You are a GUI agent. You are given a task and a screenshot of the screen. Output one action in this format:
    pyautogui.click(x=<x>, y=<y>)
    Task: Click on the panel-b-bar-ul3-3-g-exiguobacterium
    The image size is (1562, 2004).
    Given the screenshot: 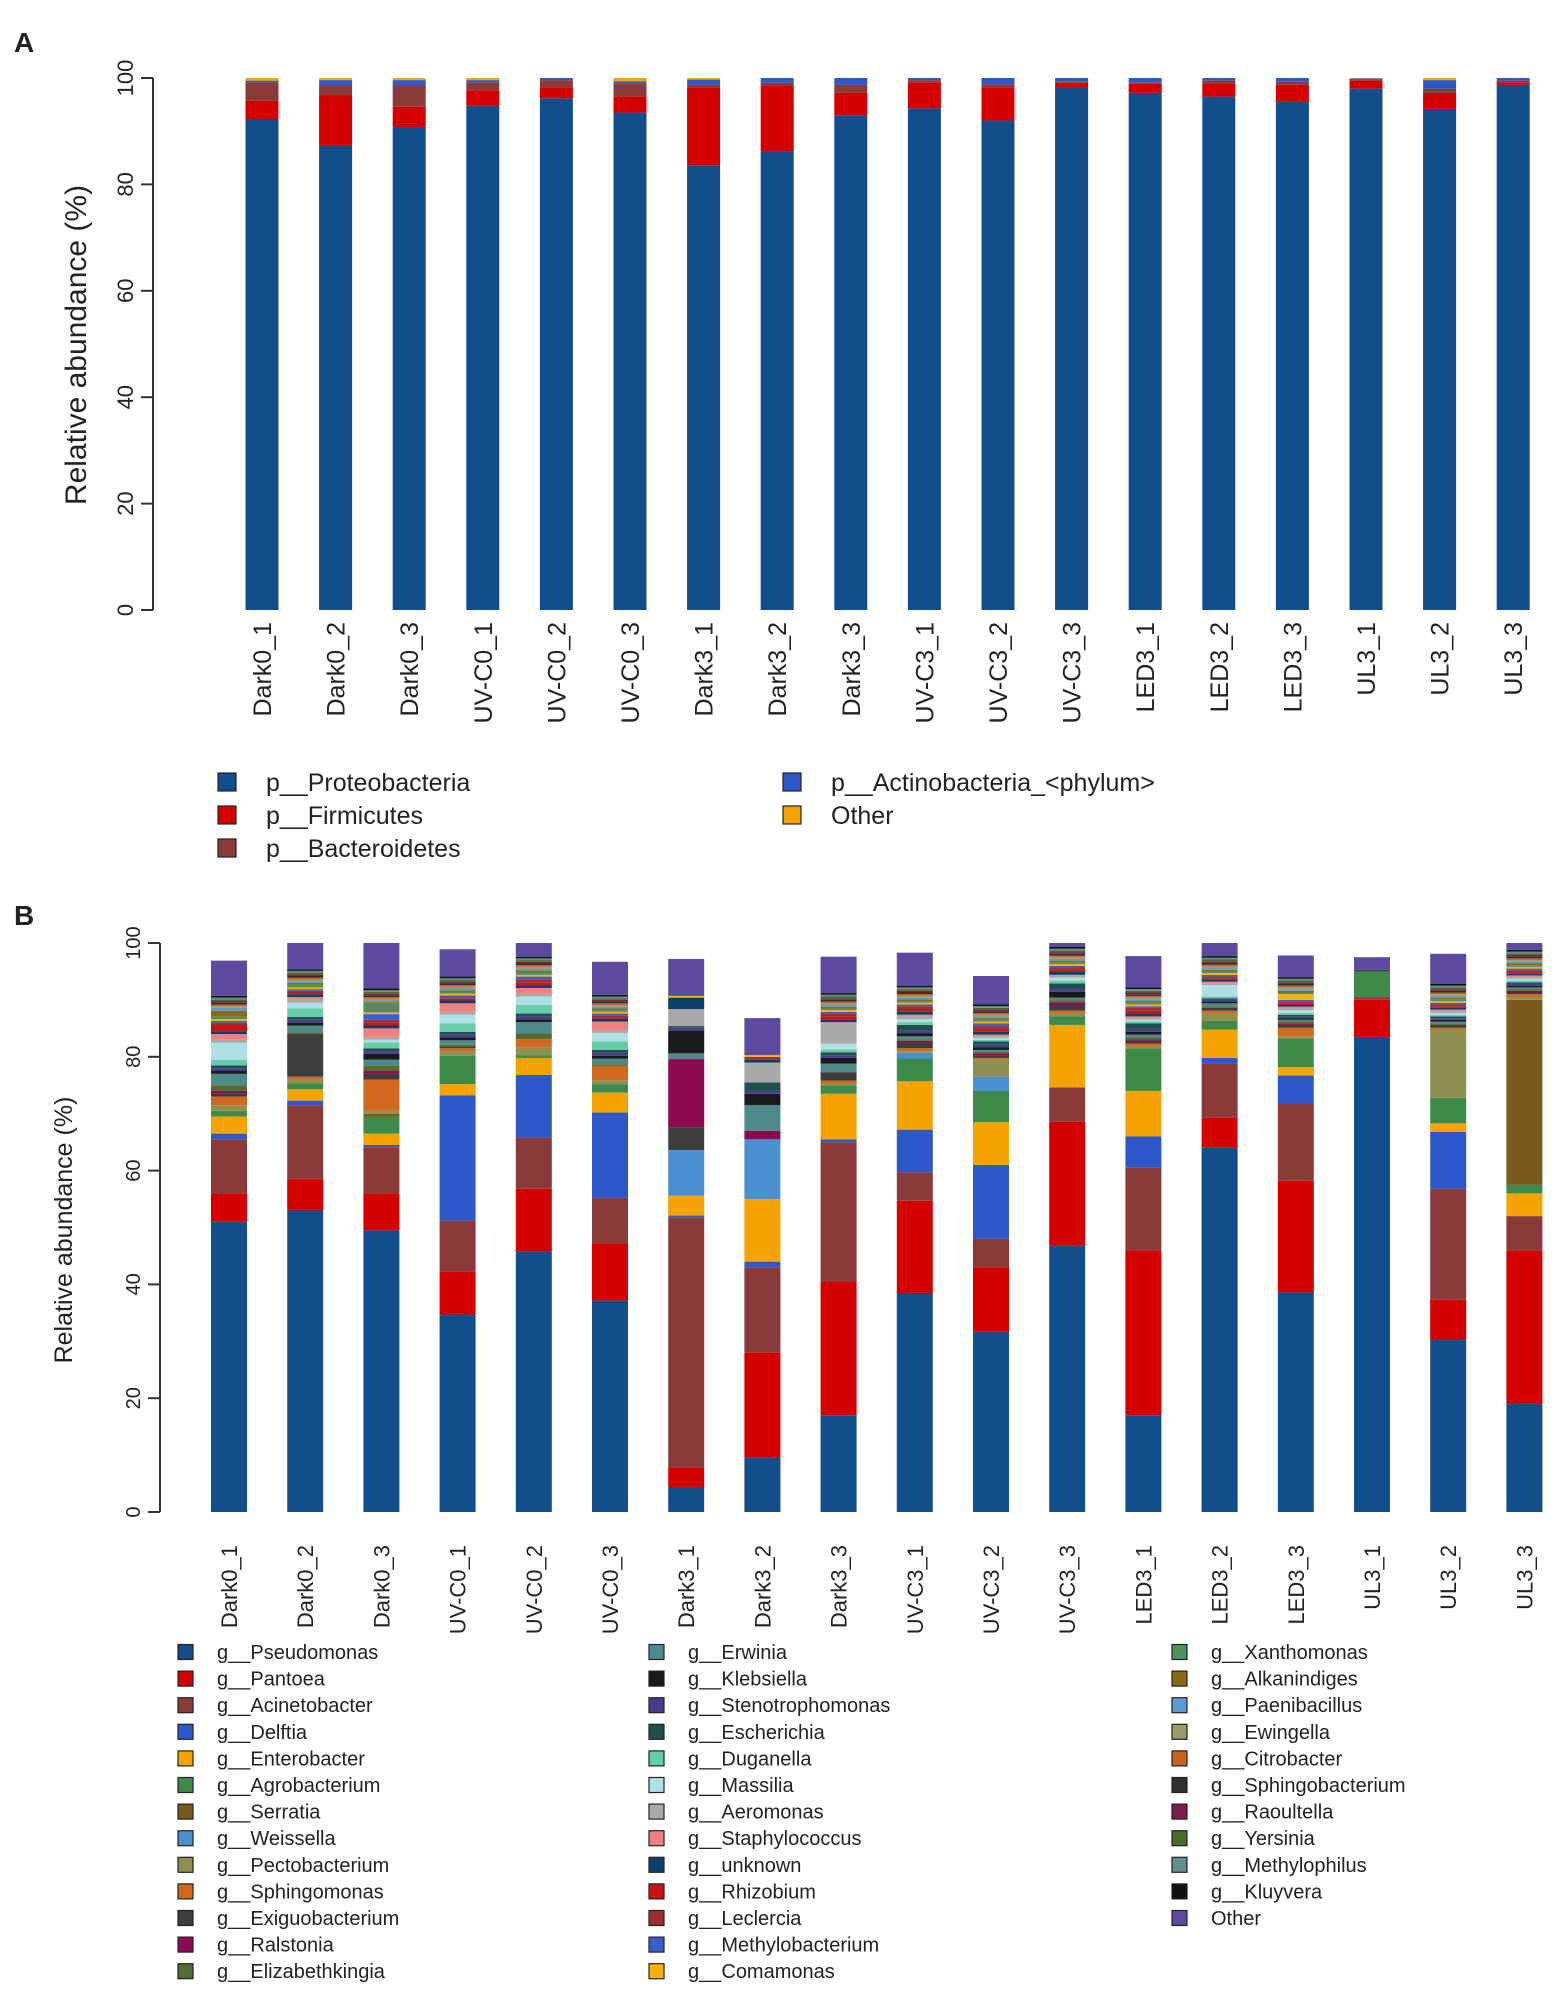 What is the action you would take?
    pyautogui.click(x=1524, y=993)
    